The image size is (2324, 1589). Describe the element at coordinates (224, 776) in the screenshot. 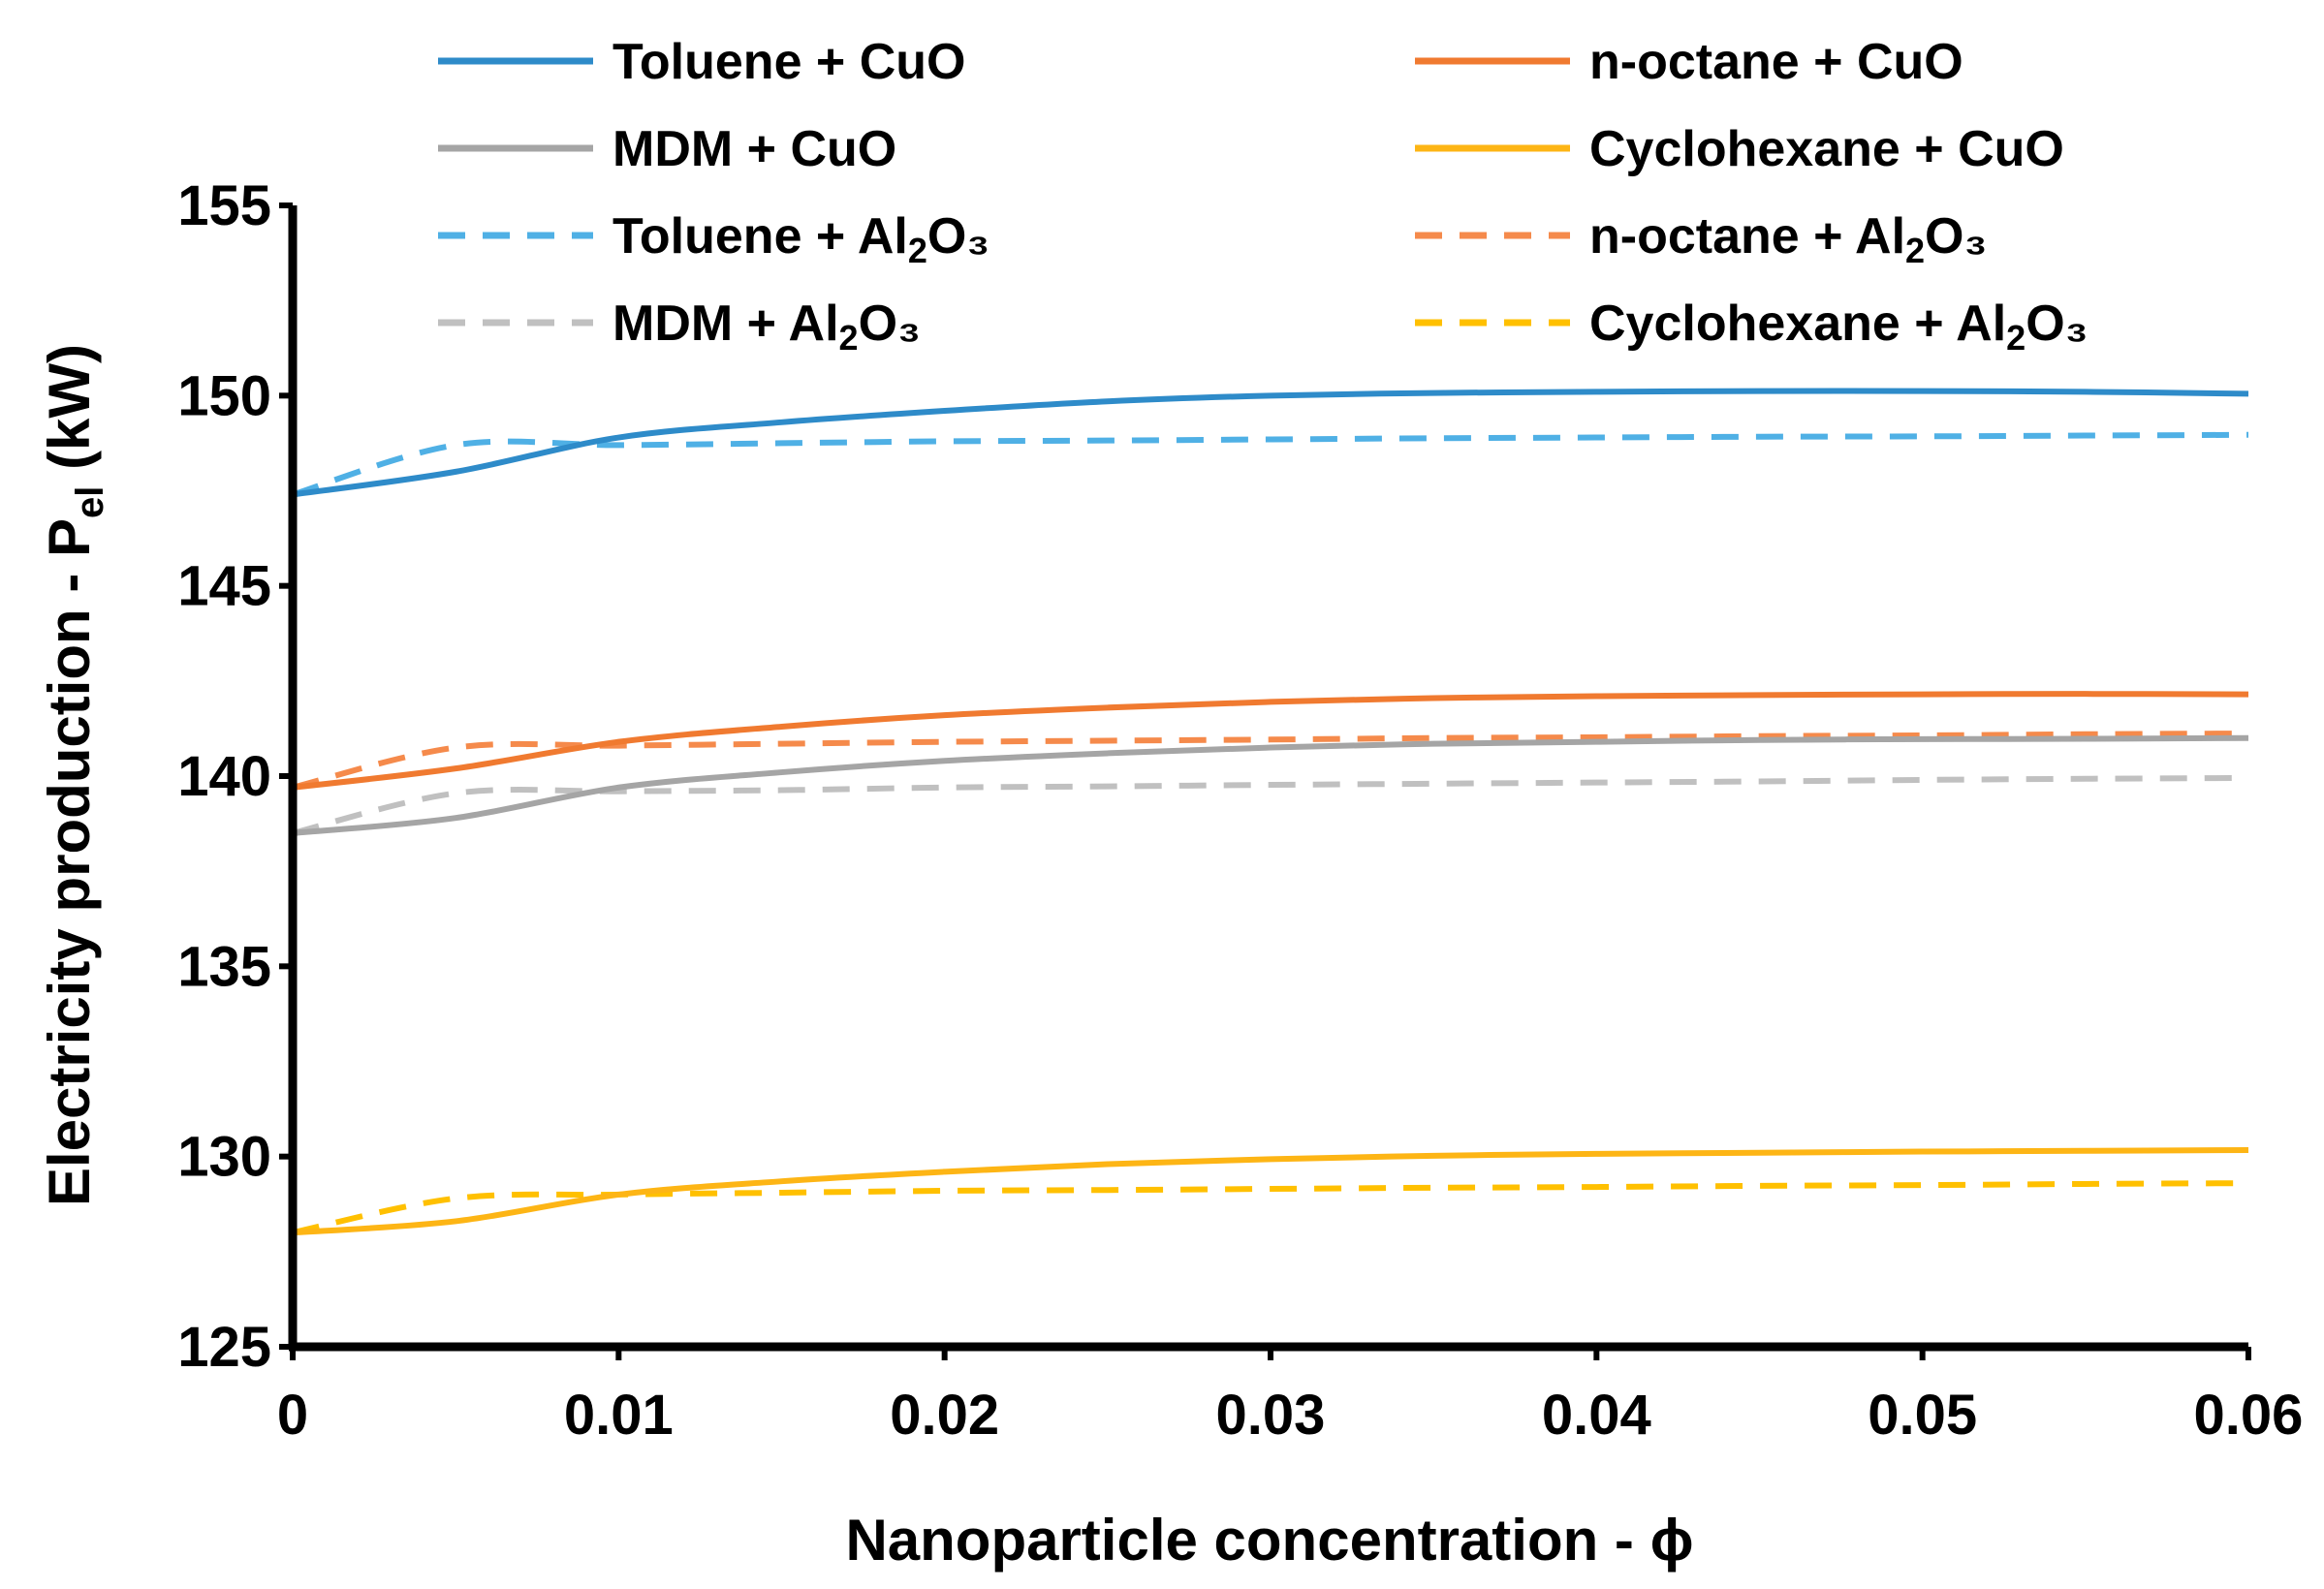

I see `y-tick-label: 140` at that location.